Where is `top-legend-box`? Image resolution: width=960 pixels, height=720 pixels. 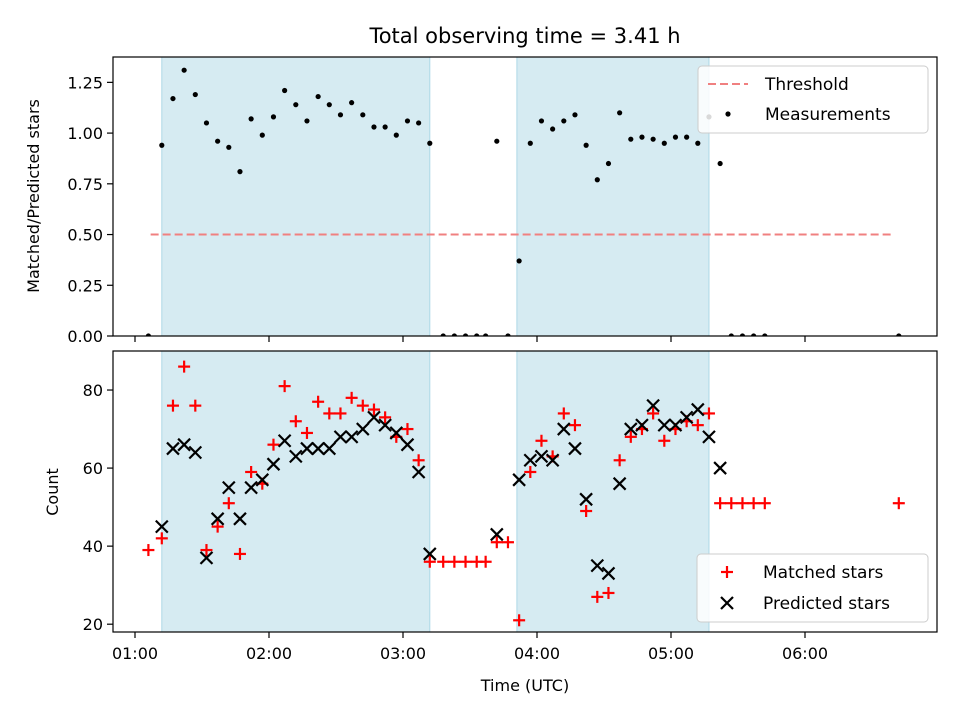 top-legend-box is located at coordinates (813, 99).